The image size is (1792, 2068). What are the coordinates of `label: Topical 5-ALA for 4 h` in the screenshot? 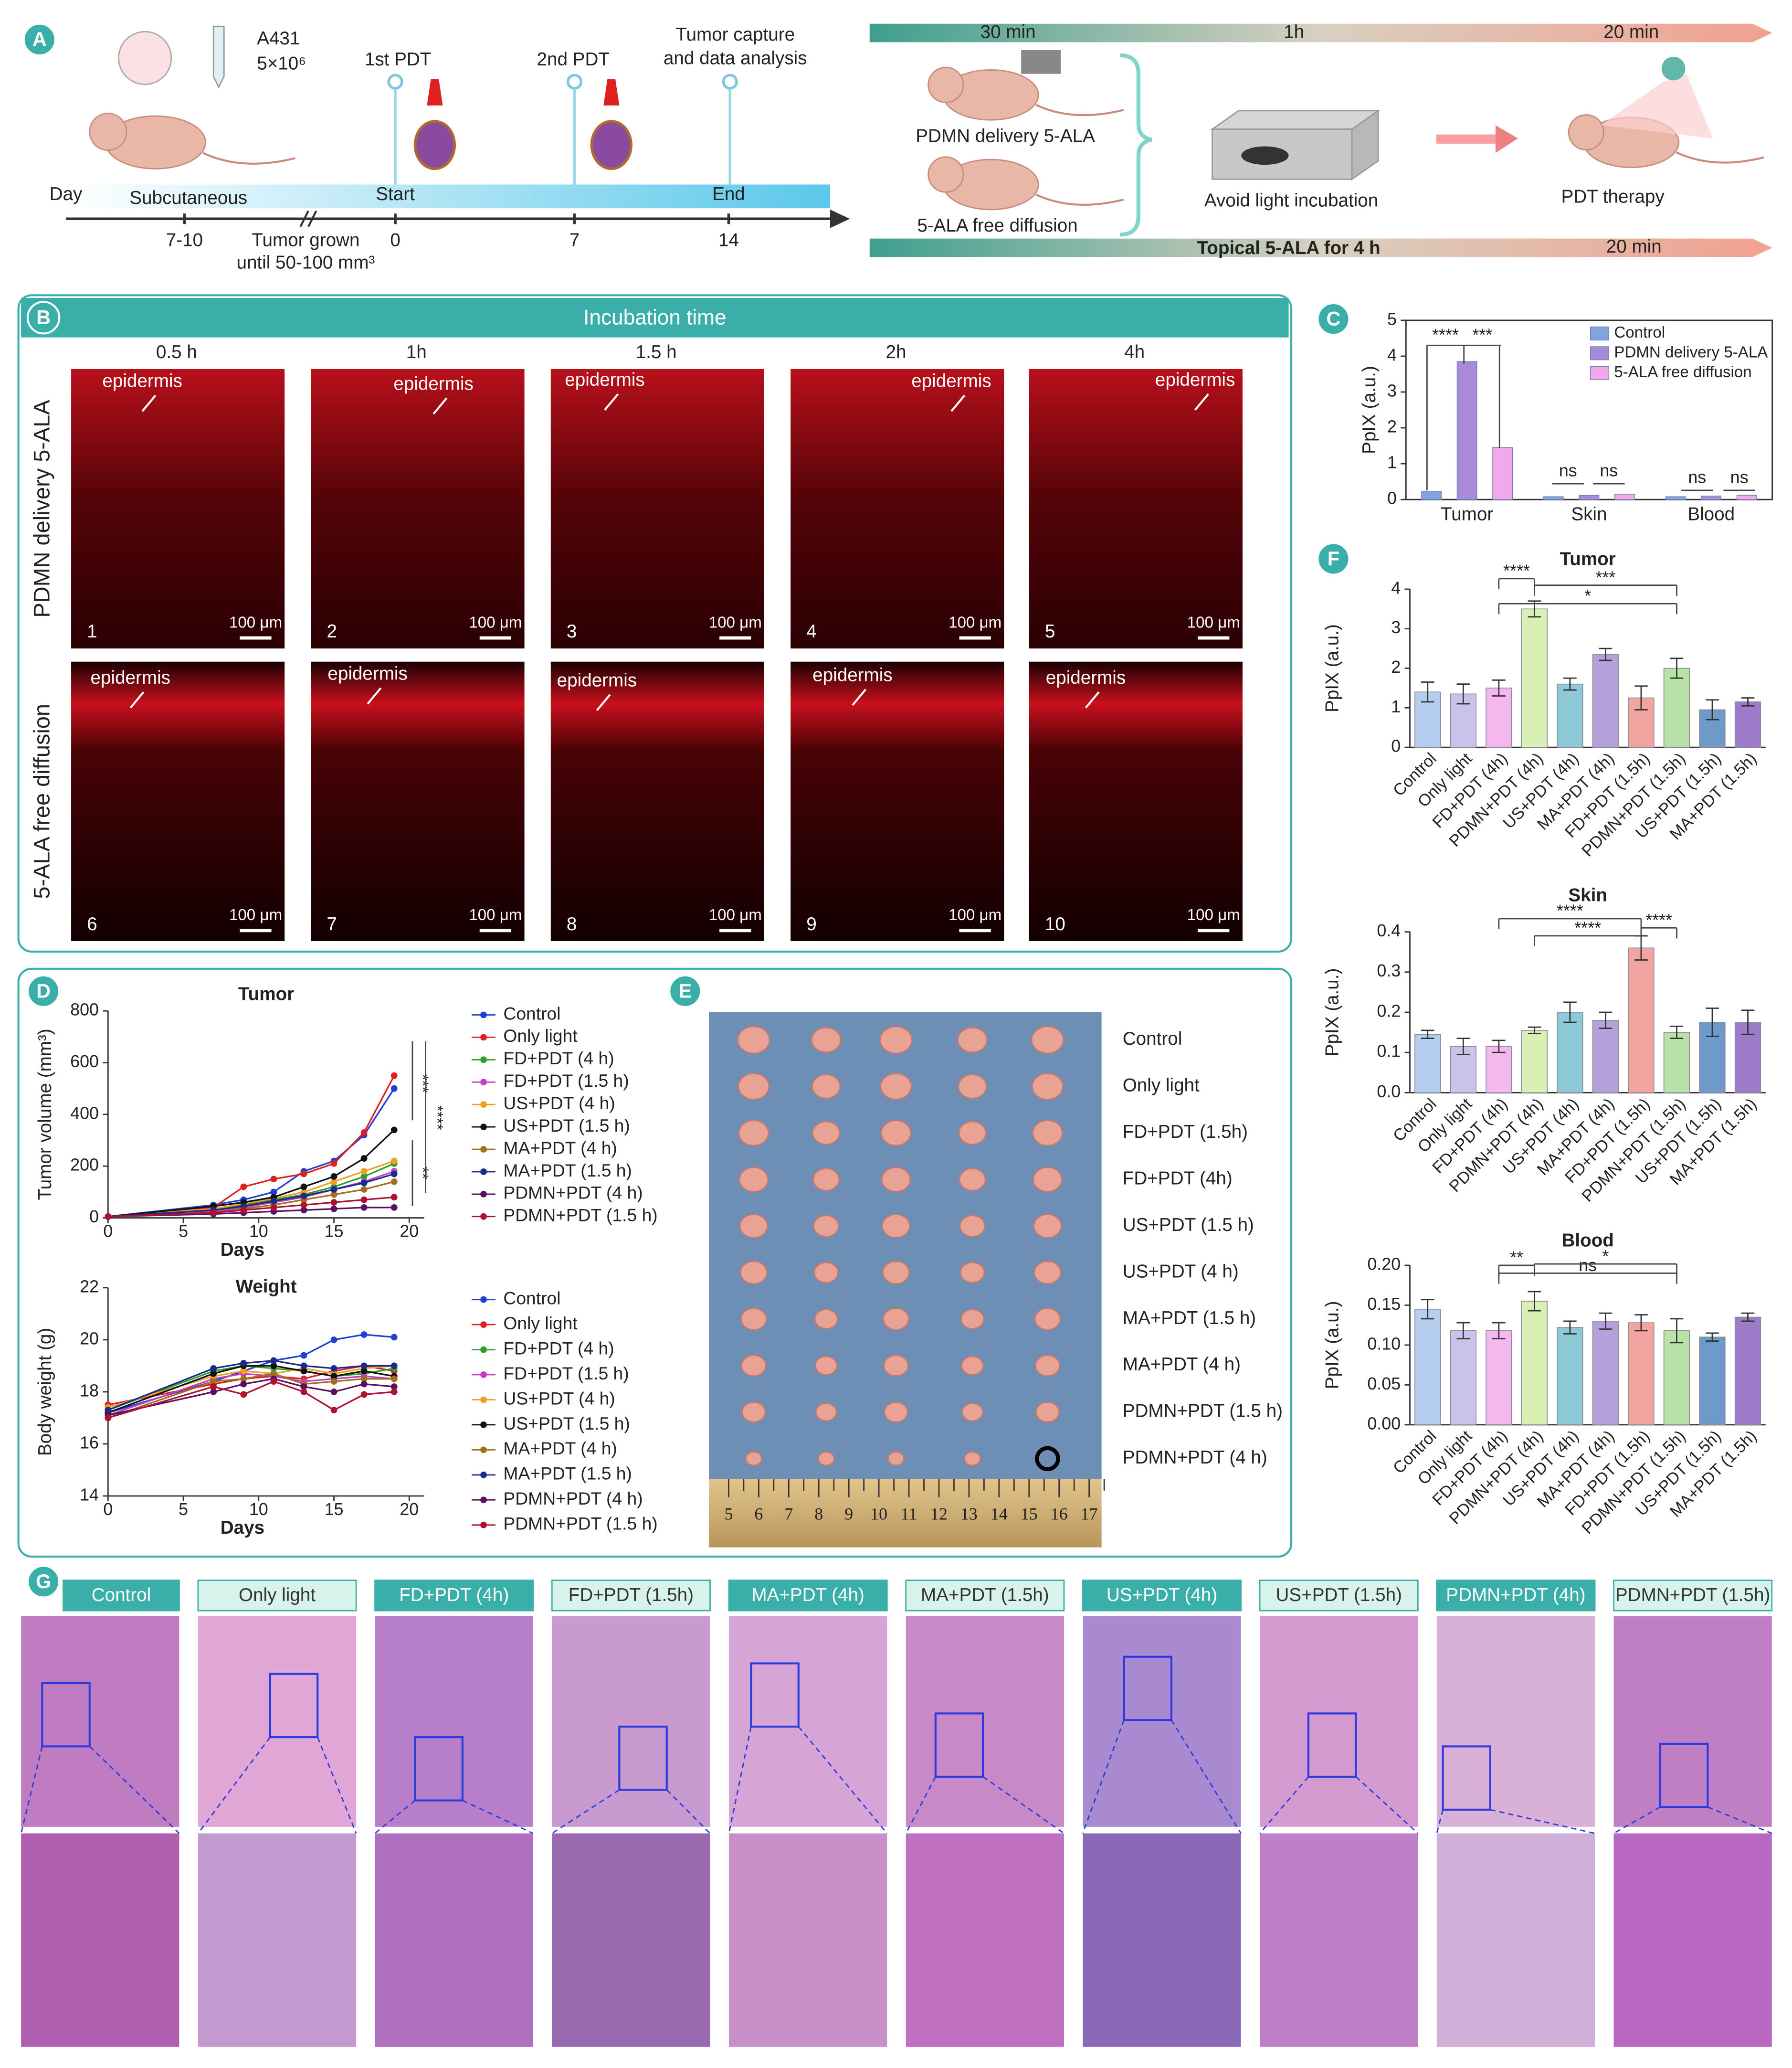 It's located at (1289, 248).